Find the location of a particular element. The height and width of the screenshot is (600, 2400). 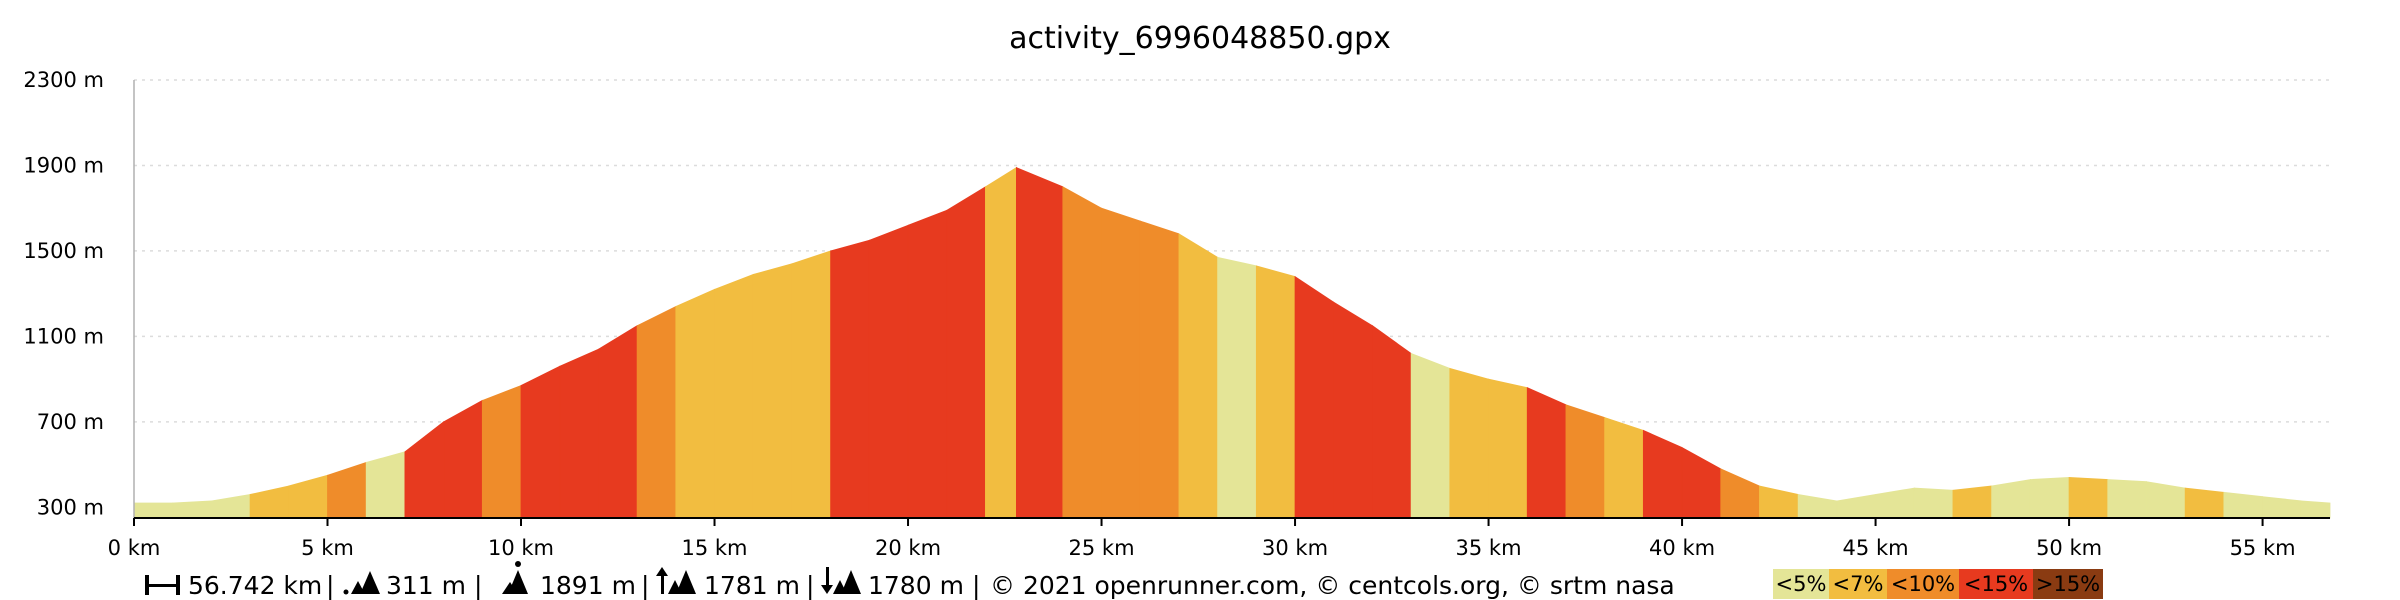

x-tick-label: 10 km is located at coordinates (521, 548).